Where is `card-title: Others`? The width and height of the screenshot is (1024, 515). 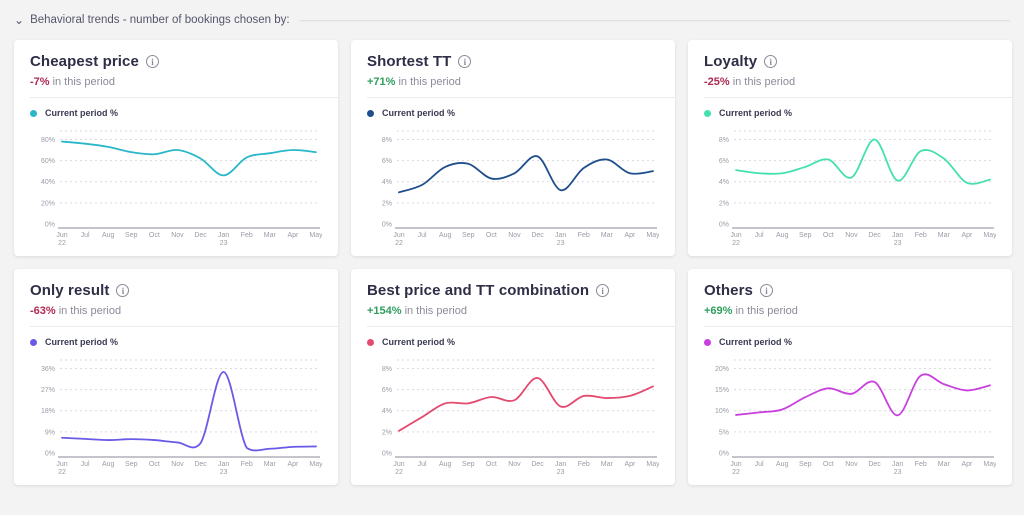
card-title: Others is located at coordinates (728, 290).